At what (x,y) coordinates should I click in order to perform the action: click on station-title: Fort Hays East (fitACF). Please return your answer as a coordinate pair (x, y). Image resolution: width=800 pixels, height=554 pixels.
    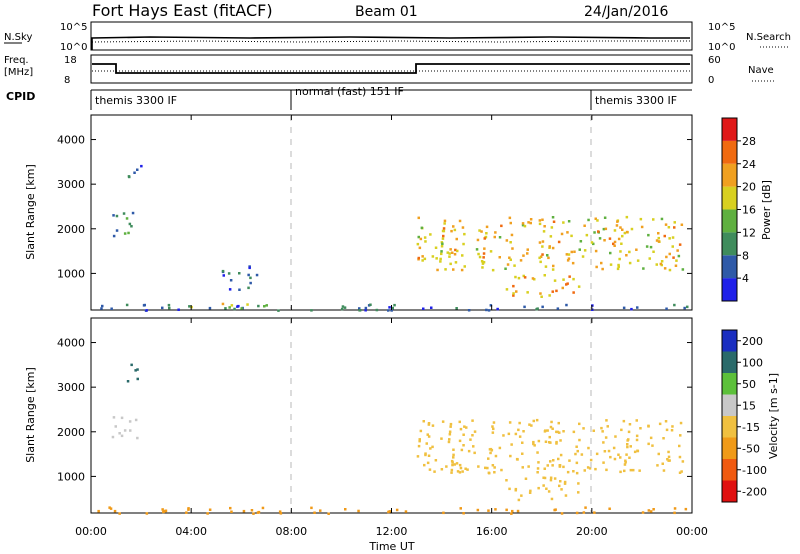
    Looking at the image, I should click on (182, 10).